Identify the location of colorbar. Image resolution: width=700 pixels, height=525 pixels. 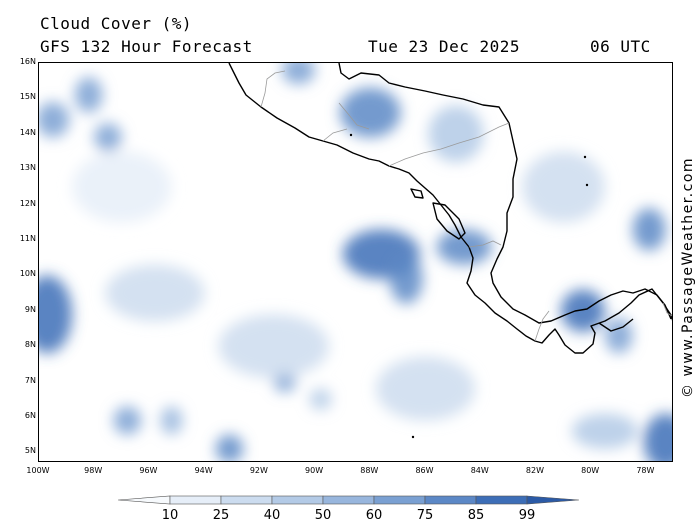
(349, 500).